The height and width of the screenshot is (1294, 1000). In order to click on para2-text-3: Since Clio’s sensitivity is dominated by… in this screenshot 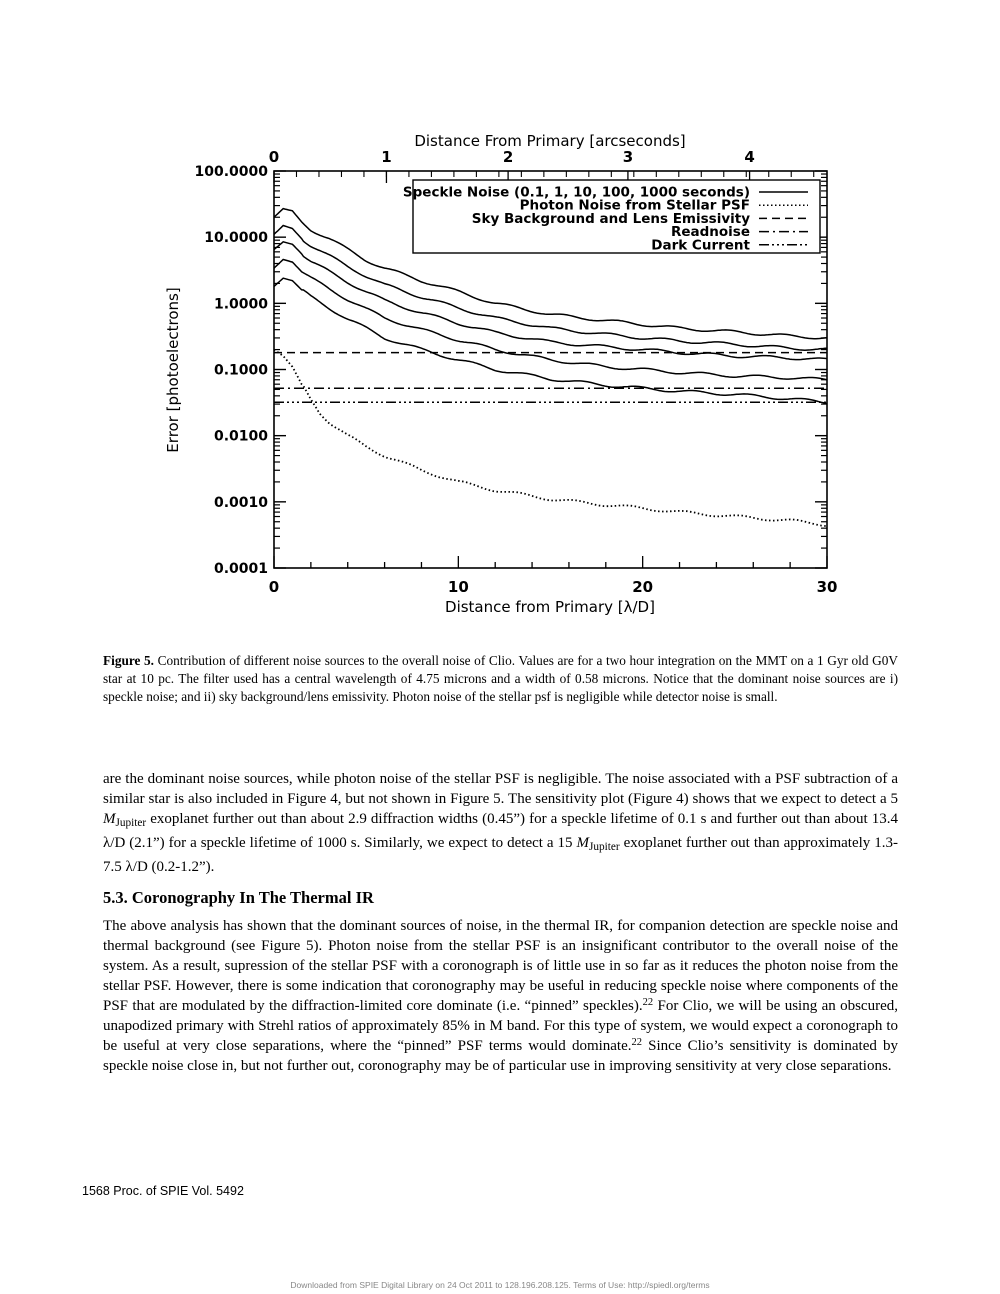, I will do `click(500, 1056)`.